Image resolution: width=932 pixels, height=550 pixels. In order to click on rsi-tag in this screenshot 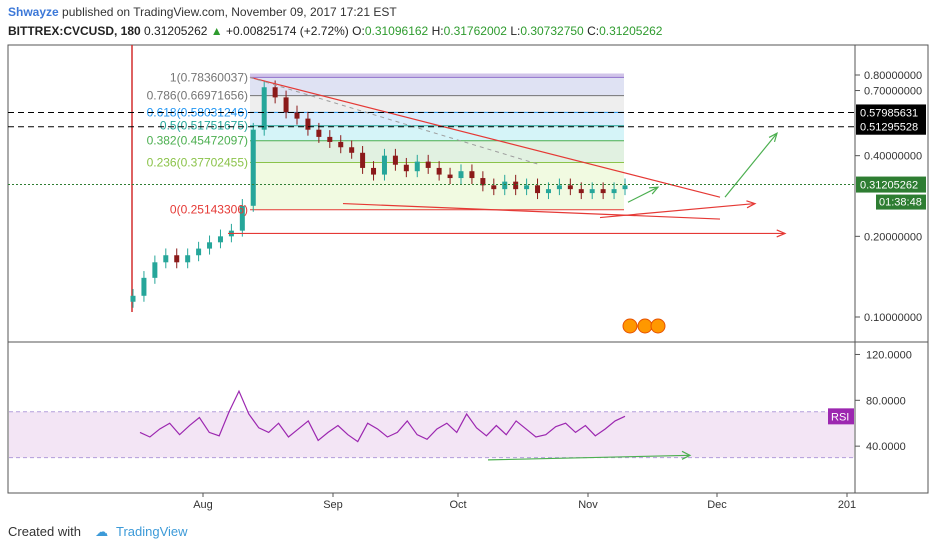, I will do `click(841, 416)`.